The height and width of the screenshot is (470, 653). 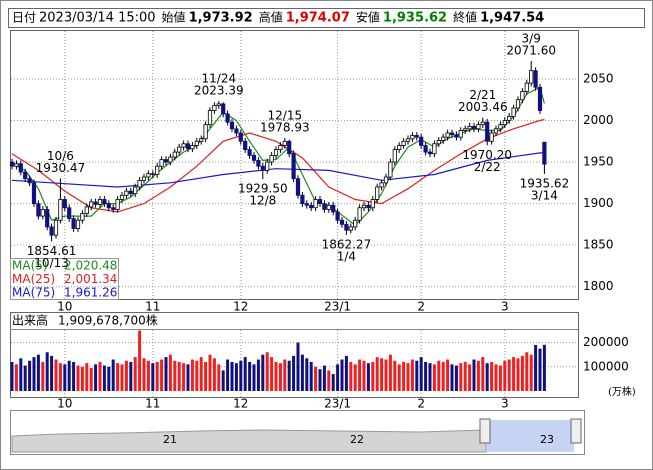 What do you see at coordinates (51, 263) in the screenshot?
I see `annotation-date: 10/13` at bounding box center [51, 263].